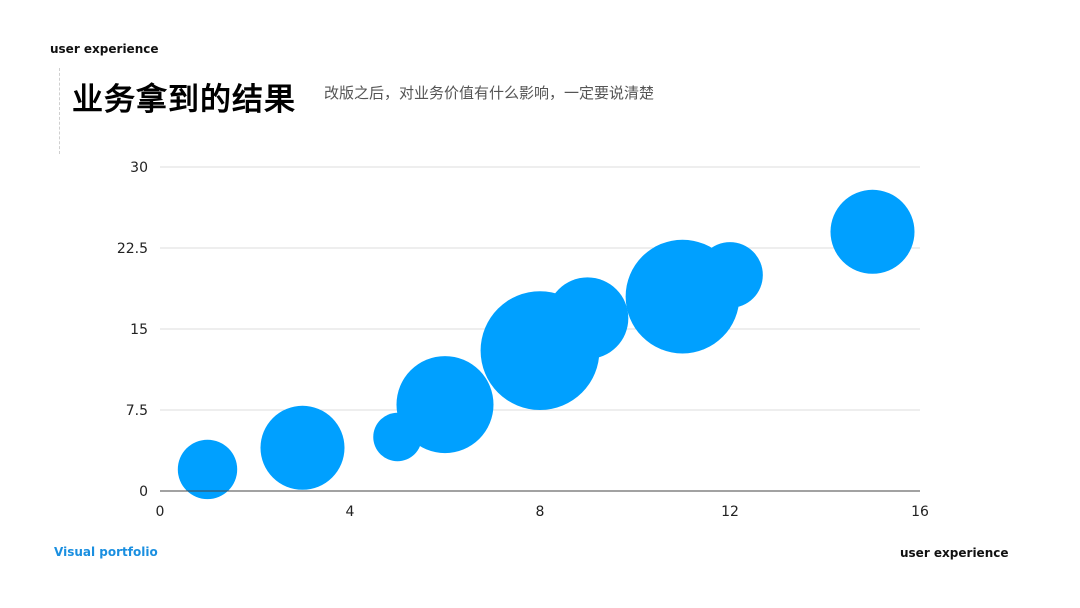 This screenshot has width=1080, height=608. Describe the element at coordinates (350, 512) in the screenshot. I see `x-tick-label: 4` at that location.